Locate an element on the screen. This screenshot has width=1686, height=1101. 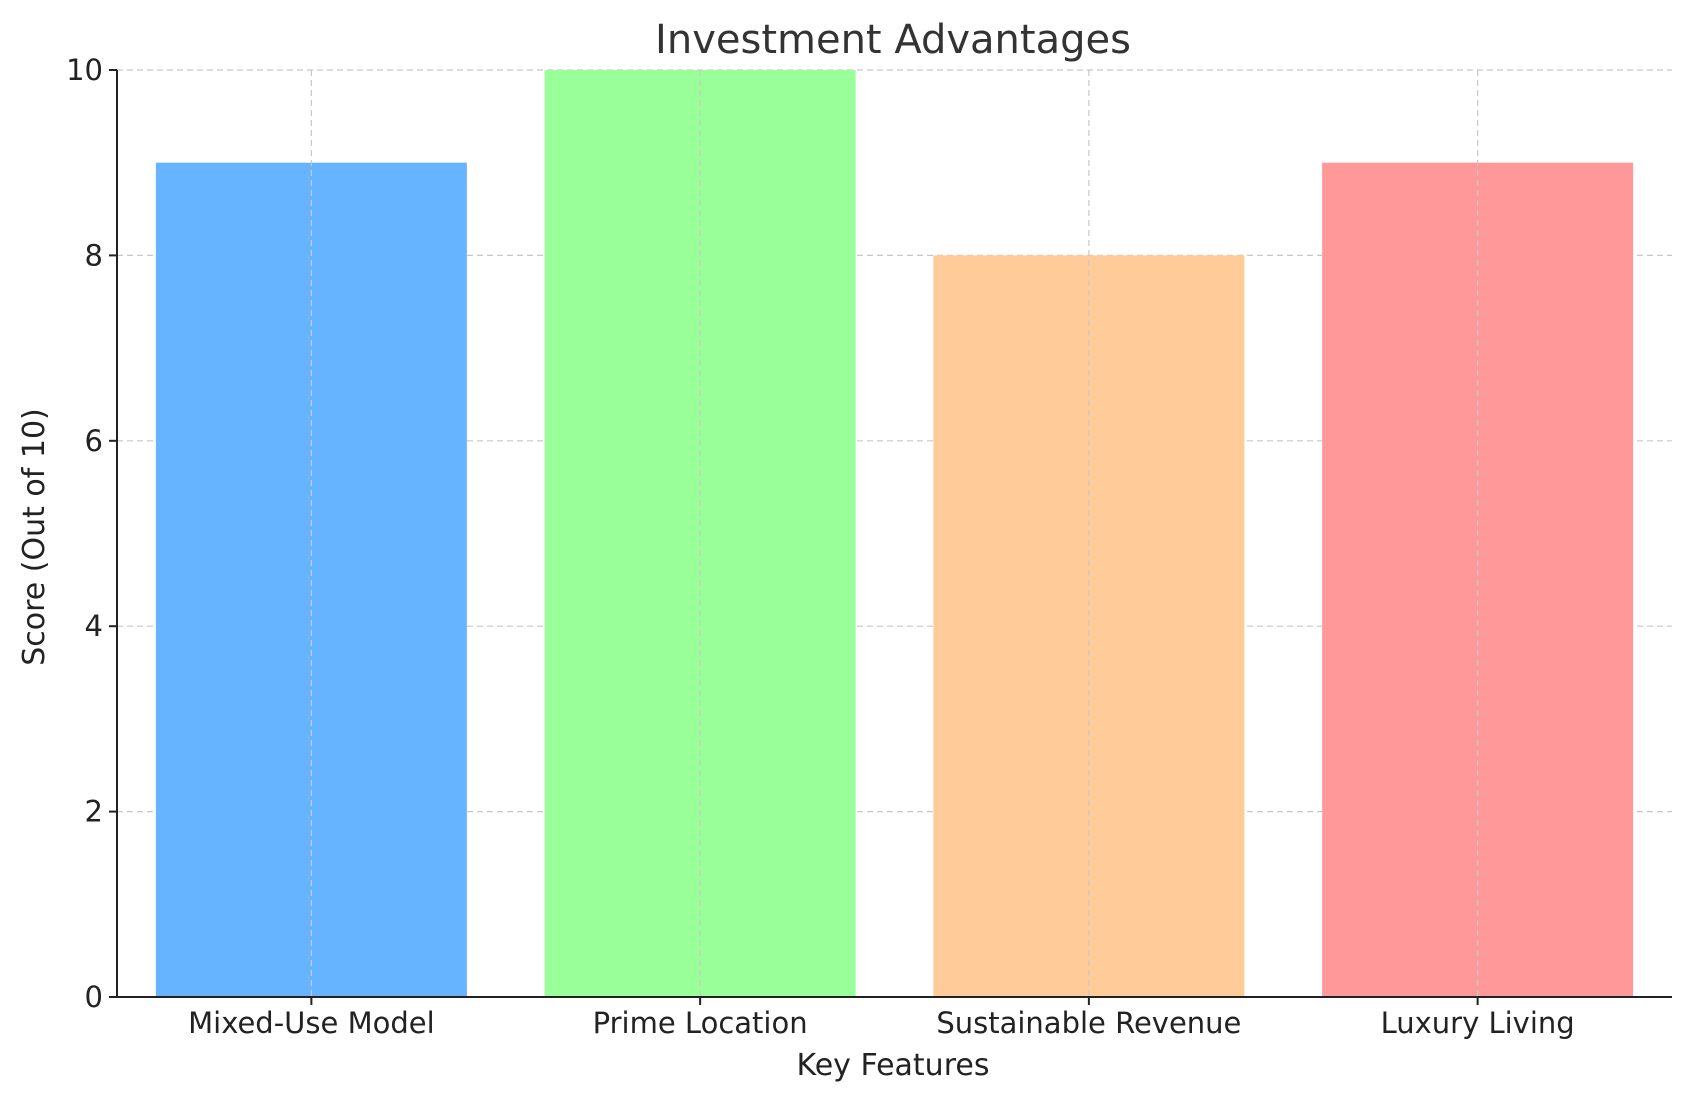
x-tick-label: Mixed-Use Model is located at coordinates (311, 1023).